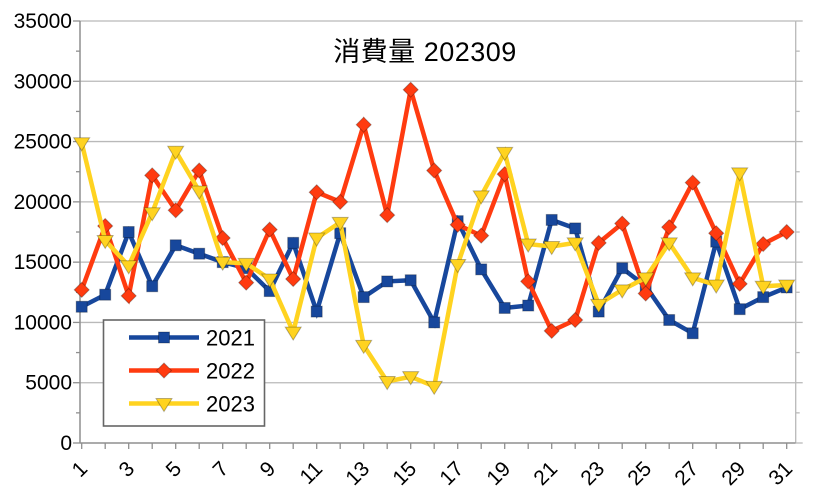 The image size is (814, 493). I want to click on legend-entry-2021: 2021, so click(192, 338).